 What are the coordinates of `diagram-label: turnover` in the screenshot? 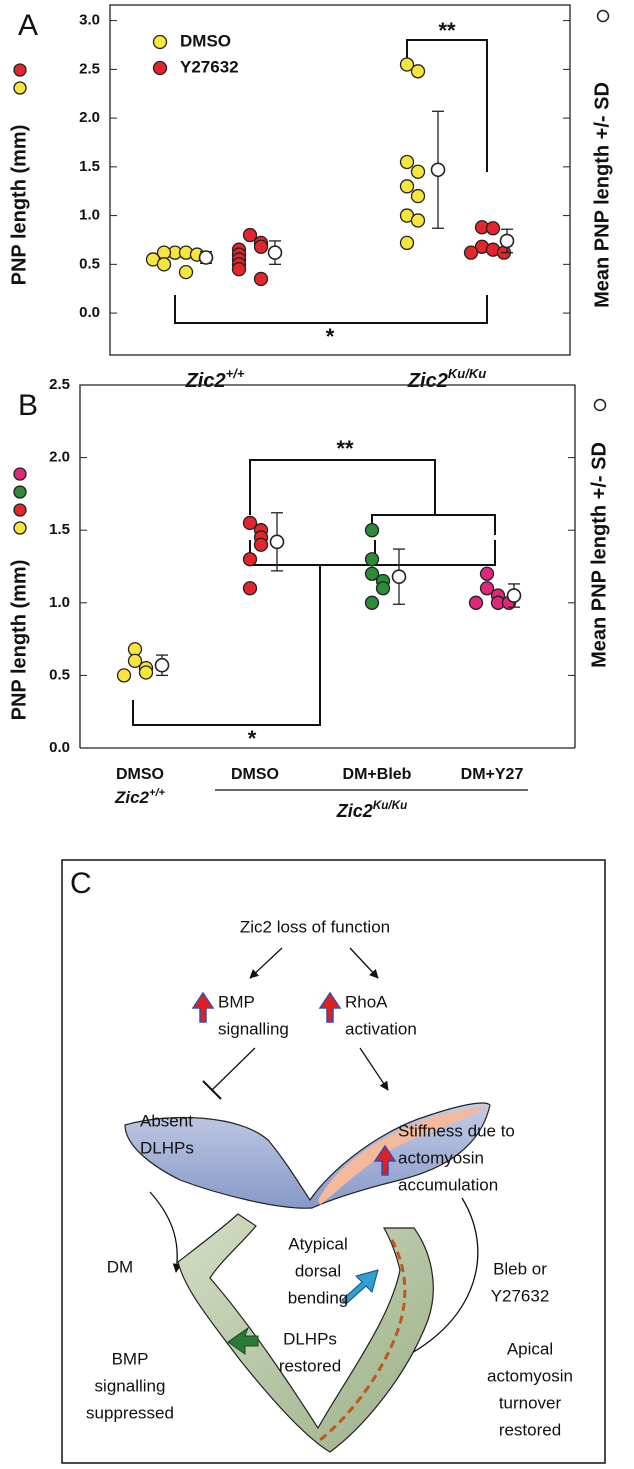 It's located at (530, 1402).